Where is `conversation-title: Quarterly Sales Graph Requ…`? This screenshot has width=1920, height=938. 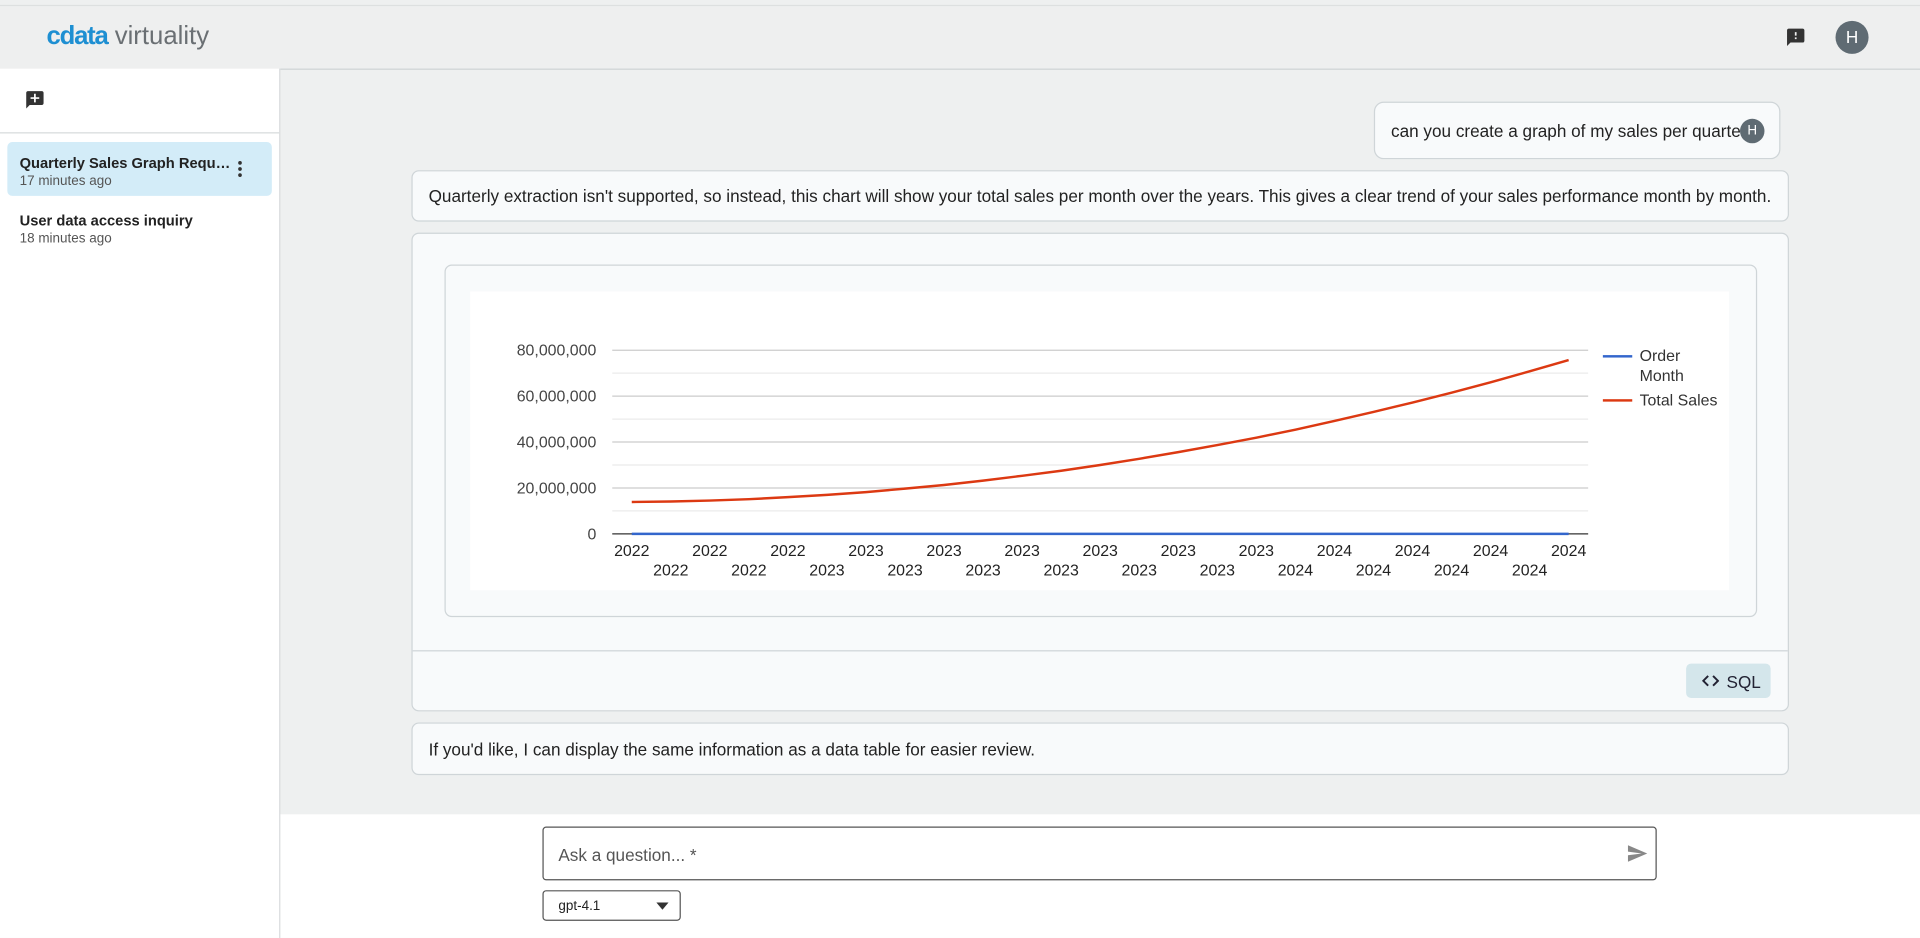
conversation-title: Quarterly Sales Graph Requ… is located at coordinates (125, 163).